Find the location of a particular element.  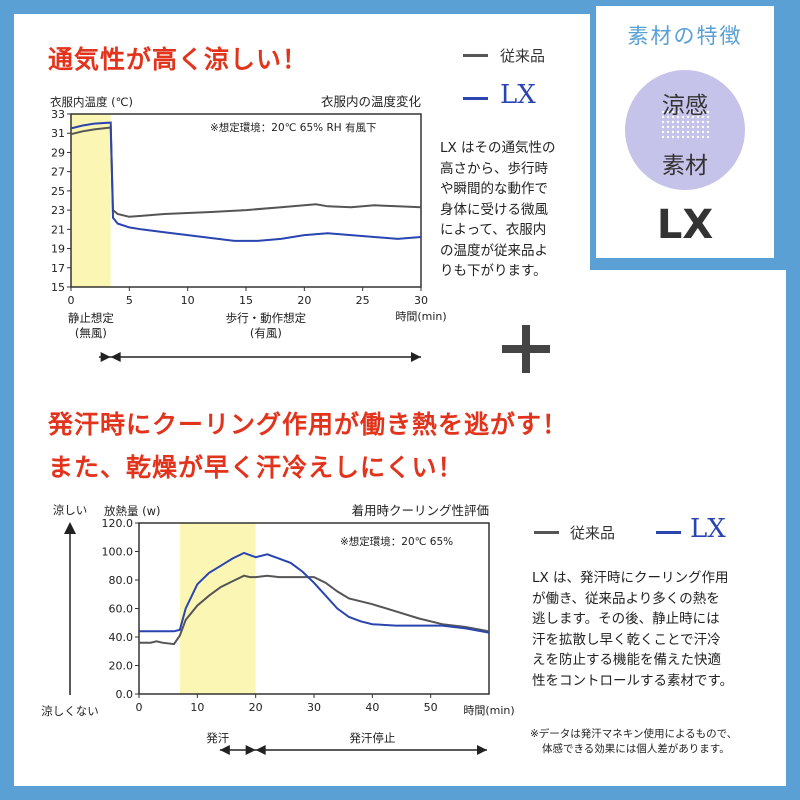

side-label-top: 涼しい is located at coordinates (70, 510).